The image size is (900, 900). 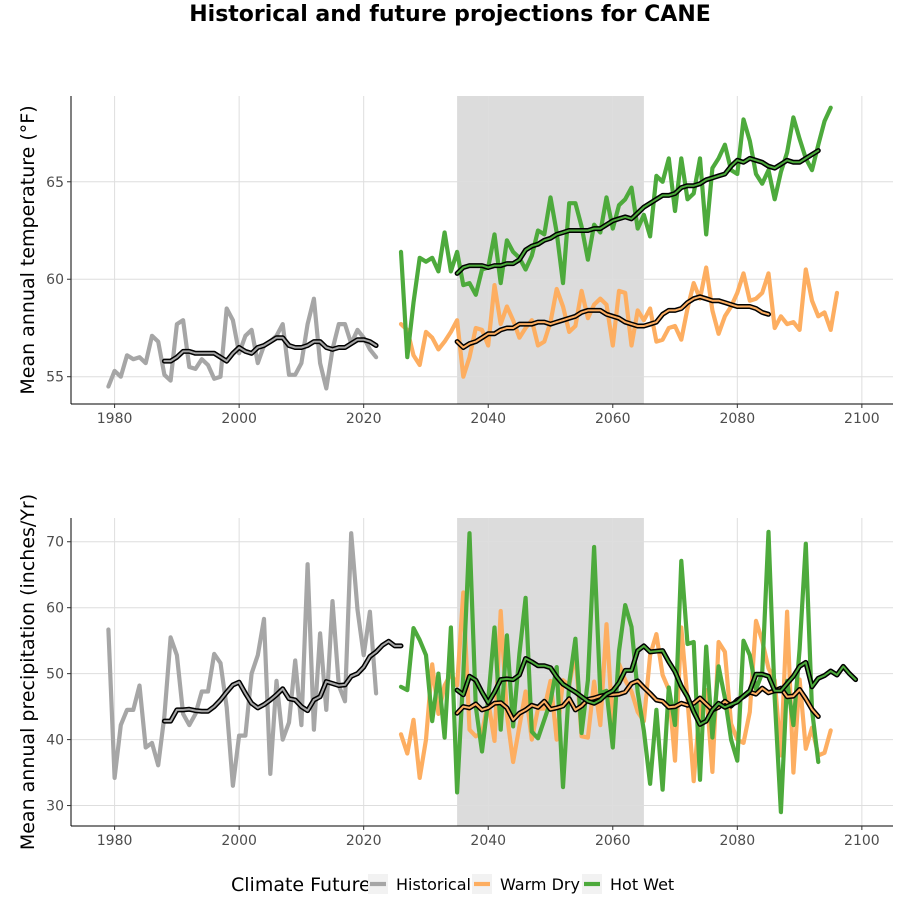 What do you see at coordinates (540, 884) in the screenshot?
I see `legend-label: Warm Dry` at bounding box center [540, 884].